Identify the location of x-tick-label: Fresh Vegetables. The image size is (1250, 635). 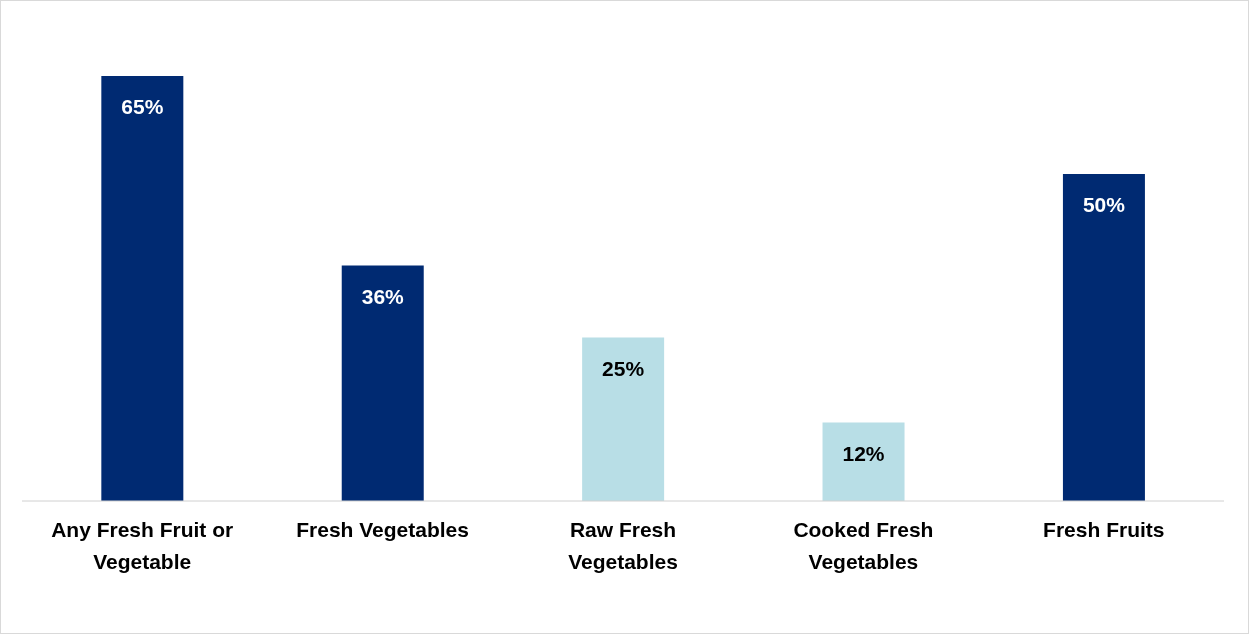
(382, 529).